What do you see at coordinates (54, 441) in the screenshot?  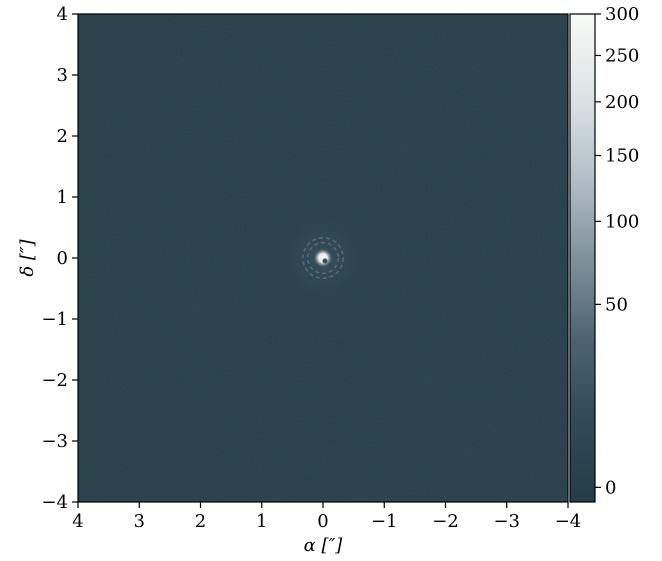 I see `y-tick-label: −3` at bounding box center [54, 441].